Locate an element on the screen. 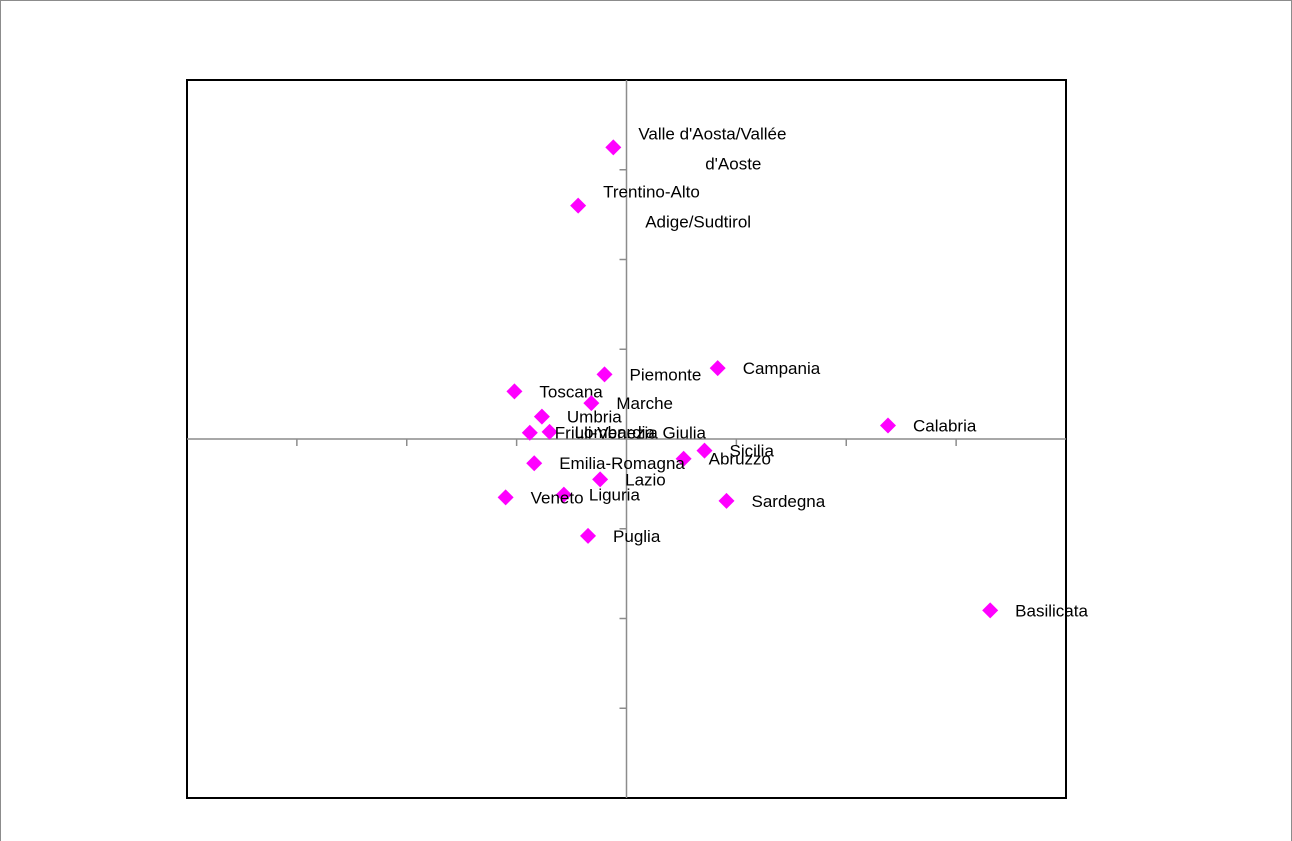 This screenshot has height=841, width=1292. point-abruzzo: Abruzzo is located at coordinates (723, 459).